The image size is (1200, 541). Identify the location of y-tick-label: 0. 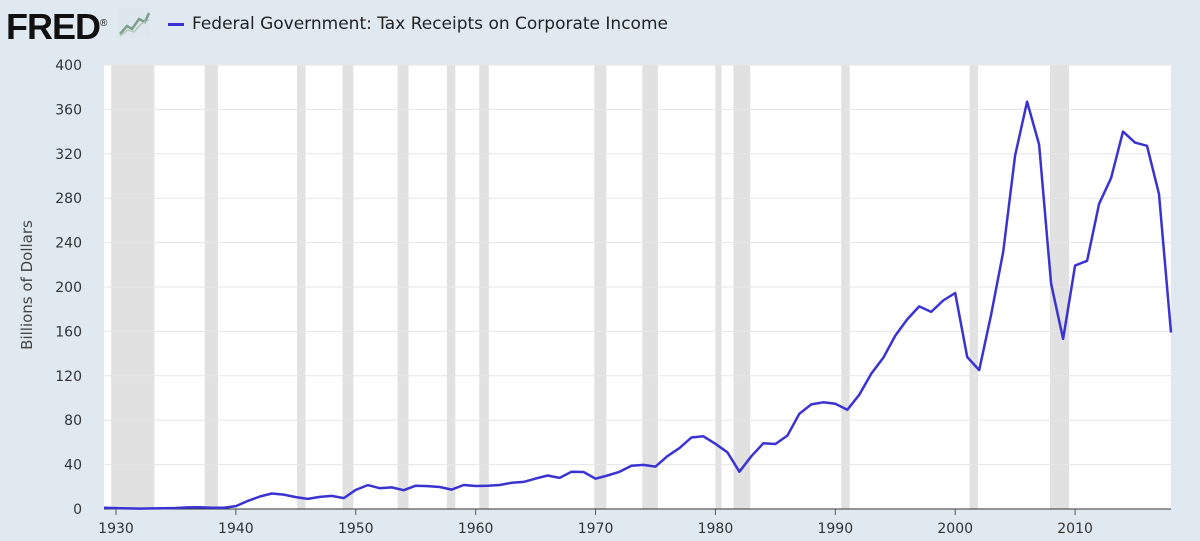
(77, 510).